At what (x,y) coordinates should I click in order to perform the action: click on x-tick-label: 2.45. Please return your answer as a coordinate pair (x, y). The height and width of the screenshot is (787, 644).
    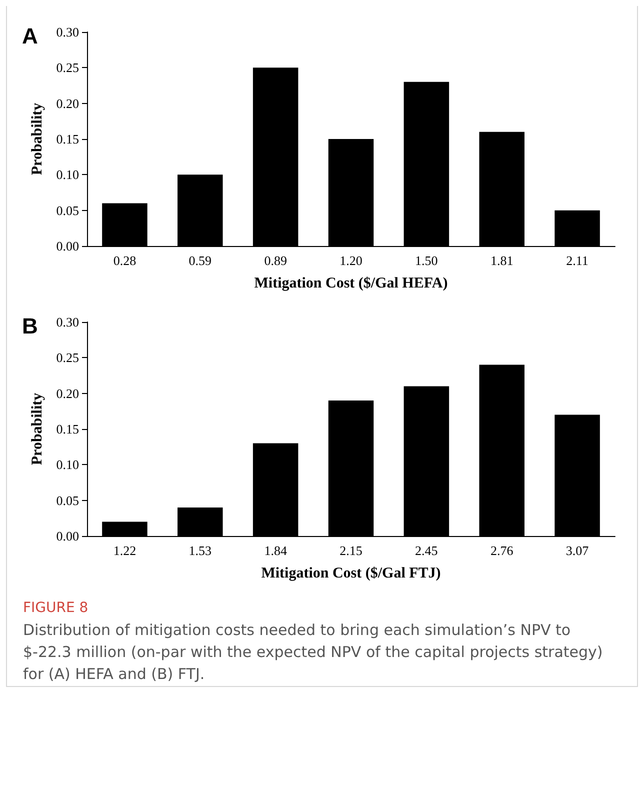
    Looking at the image, I should click on (426, 550).